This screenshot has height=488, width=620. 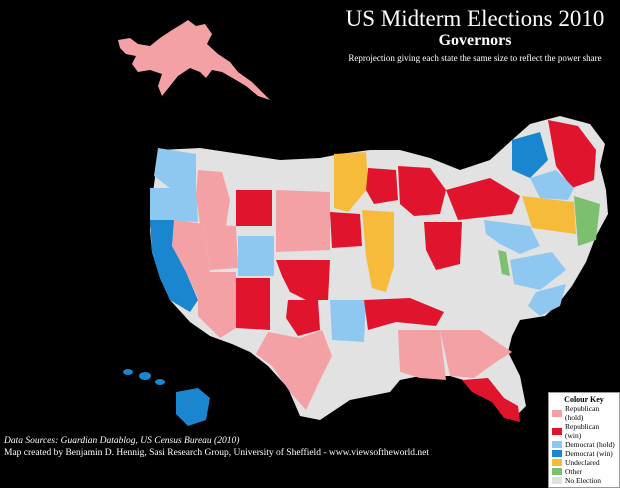 I want to click on region-oregon, so click(x=174, y=205).